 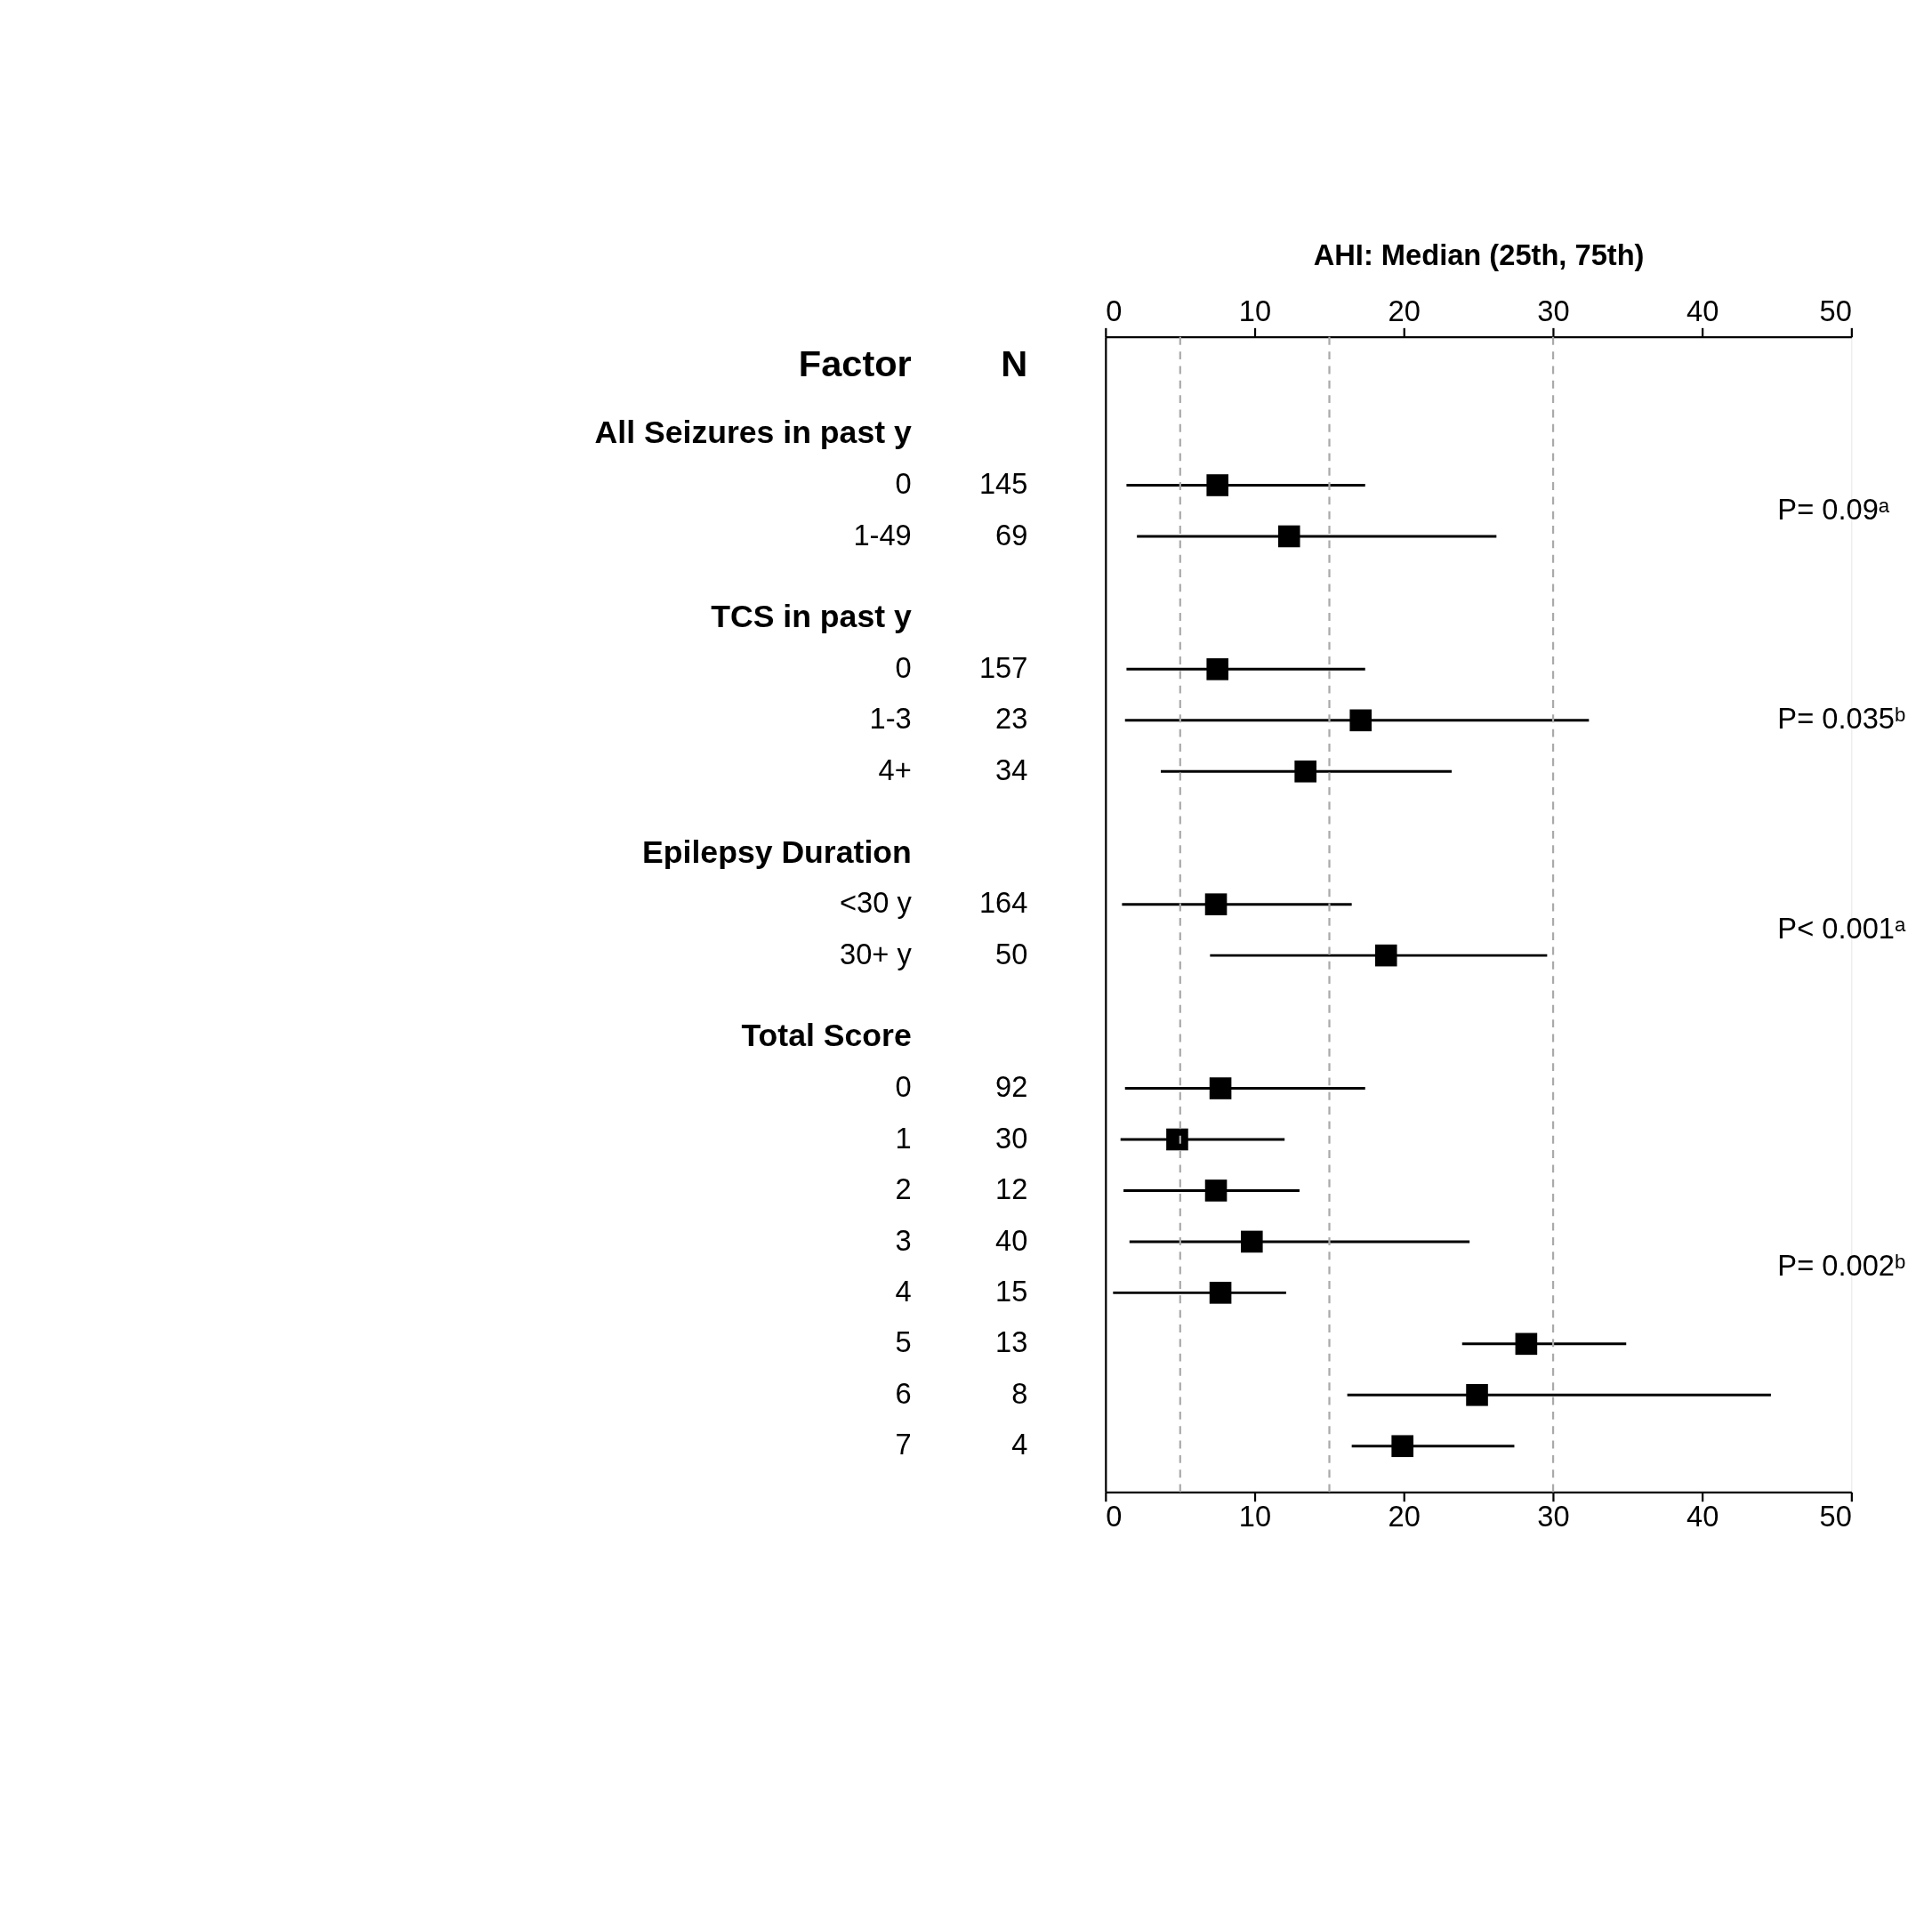 I want to click on y-tick-label: Epilepsy Duration, so click(x=777, y=851).